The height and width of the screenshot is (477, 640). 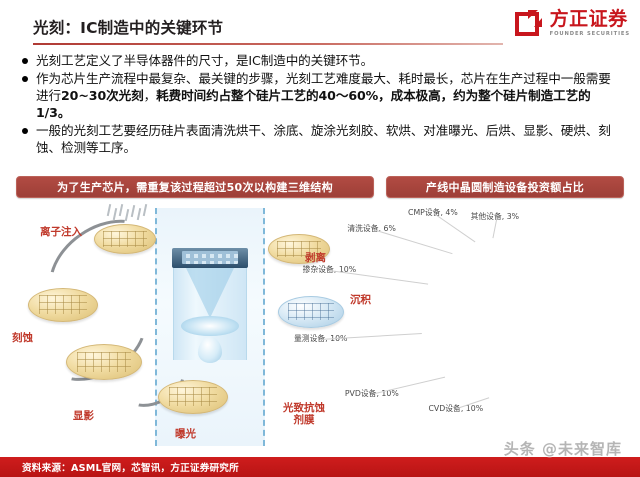 What do you see at coordinates (104, 362) in the screenshot?
I see `wafer-develop` at bounding box center [104, 362].